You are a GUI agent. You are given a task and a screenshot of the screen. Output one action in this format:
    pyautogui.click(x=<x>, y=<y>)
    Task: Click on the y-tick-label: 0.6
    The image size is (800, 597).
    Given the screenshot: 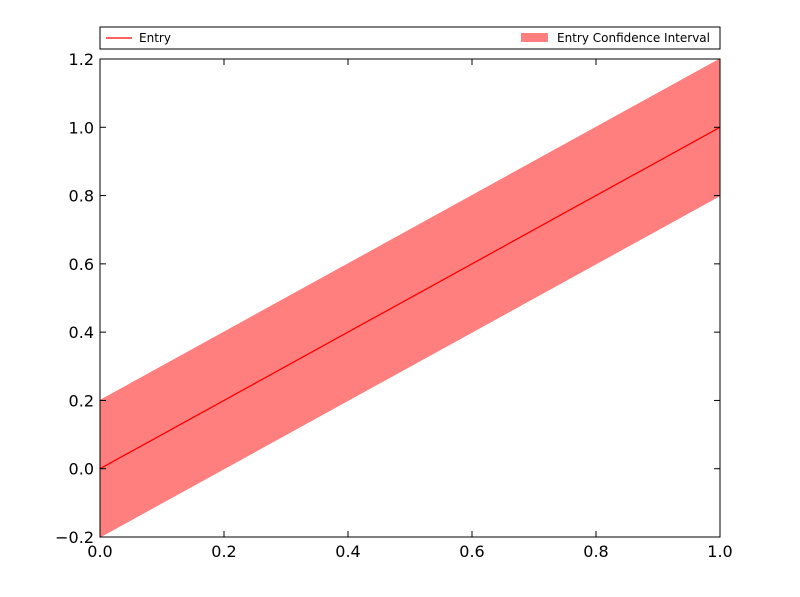 What is the action you would take?
    pyautogui.click(x=81, y=264)
    